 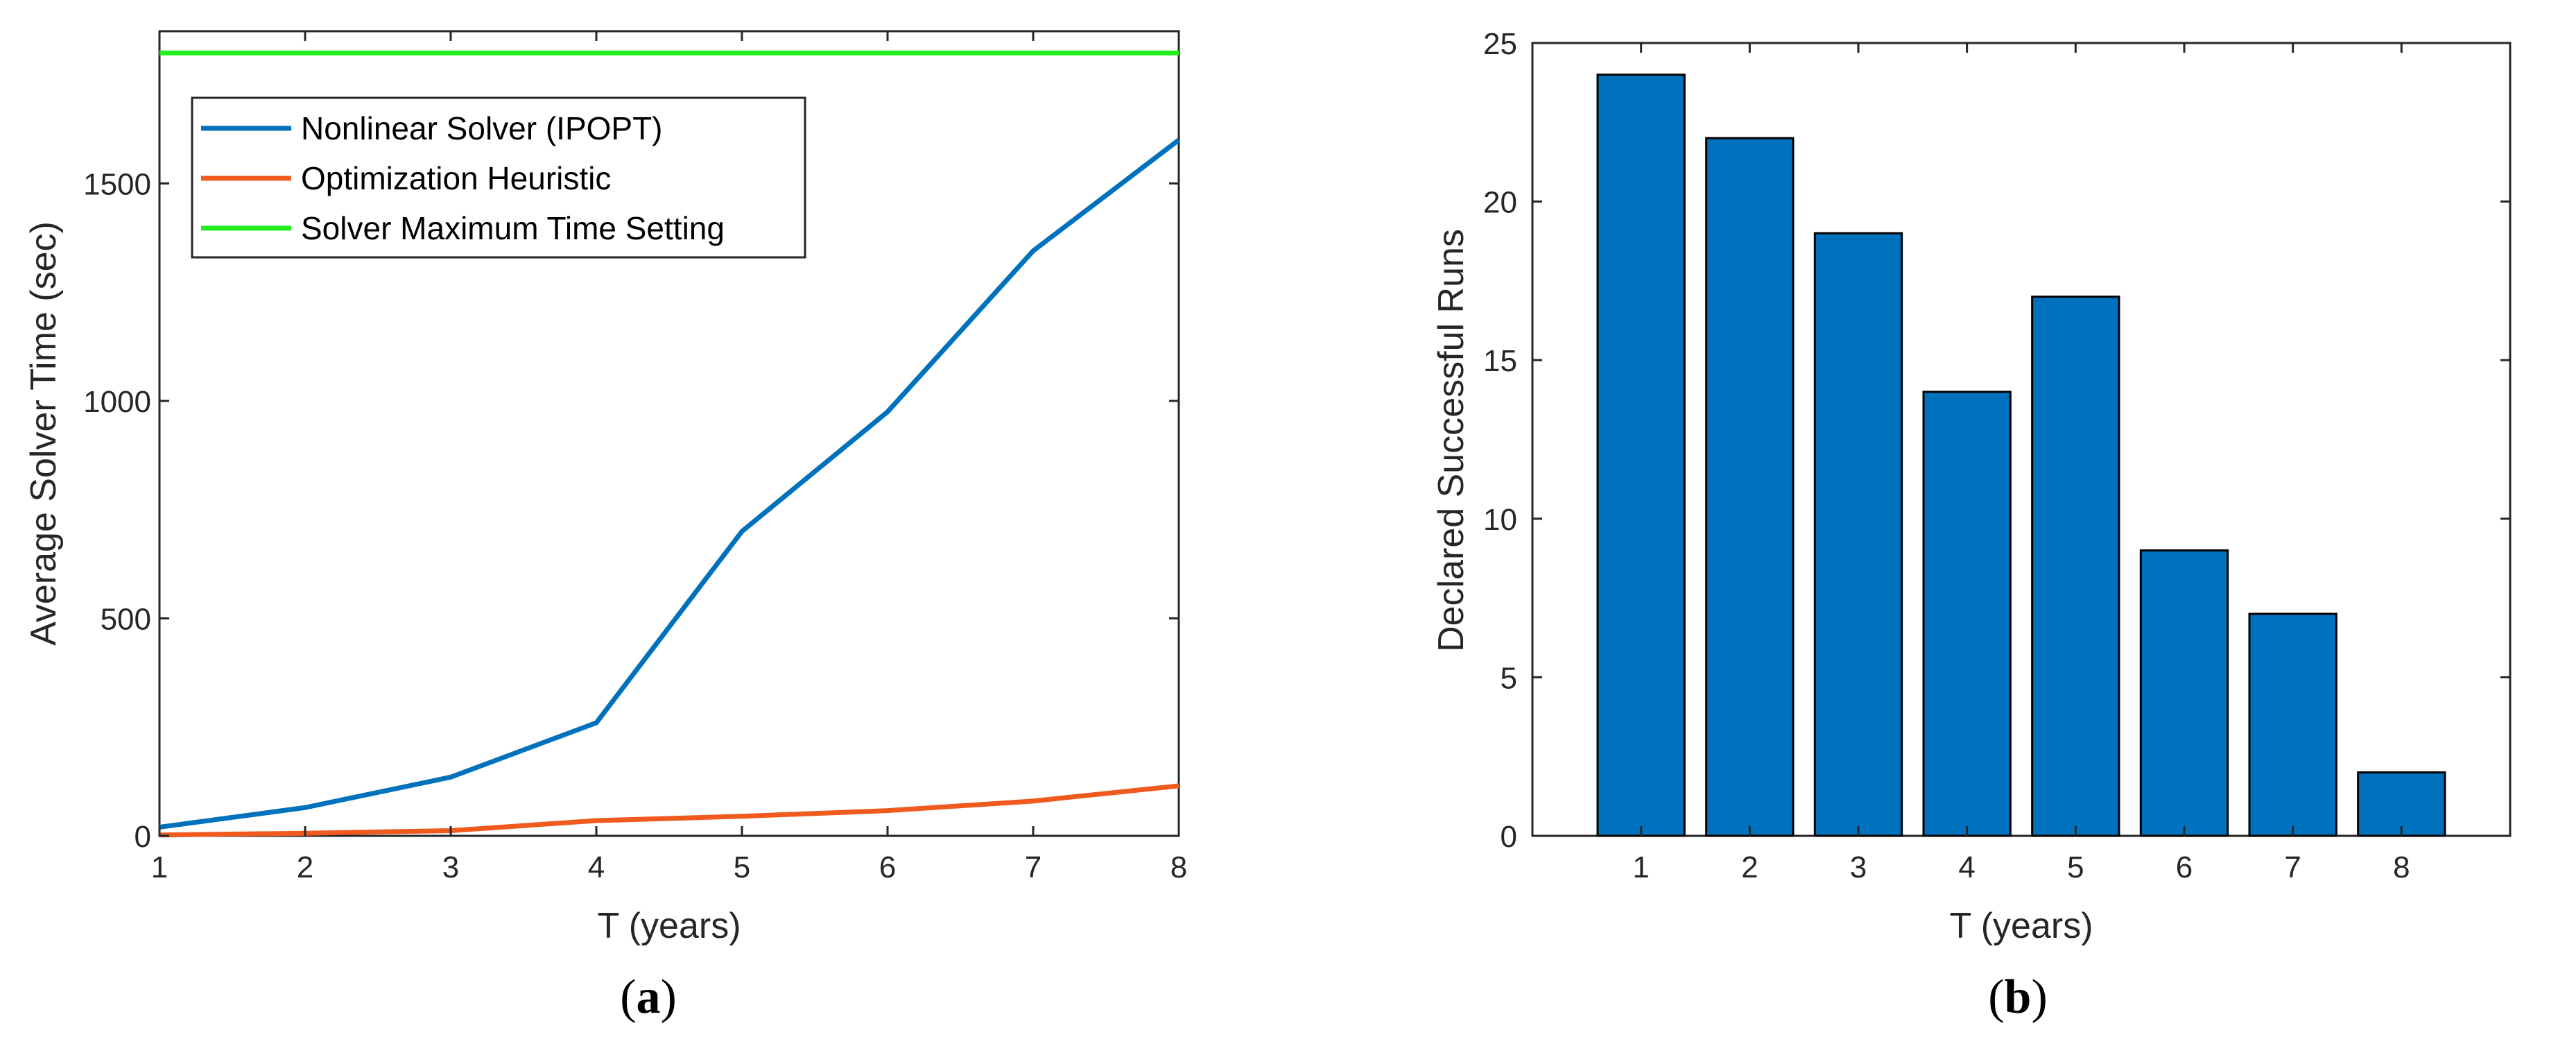 I want to click on legend-box, so click(x=498, y=177).